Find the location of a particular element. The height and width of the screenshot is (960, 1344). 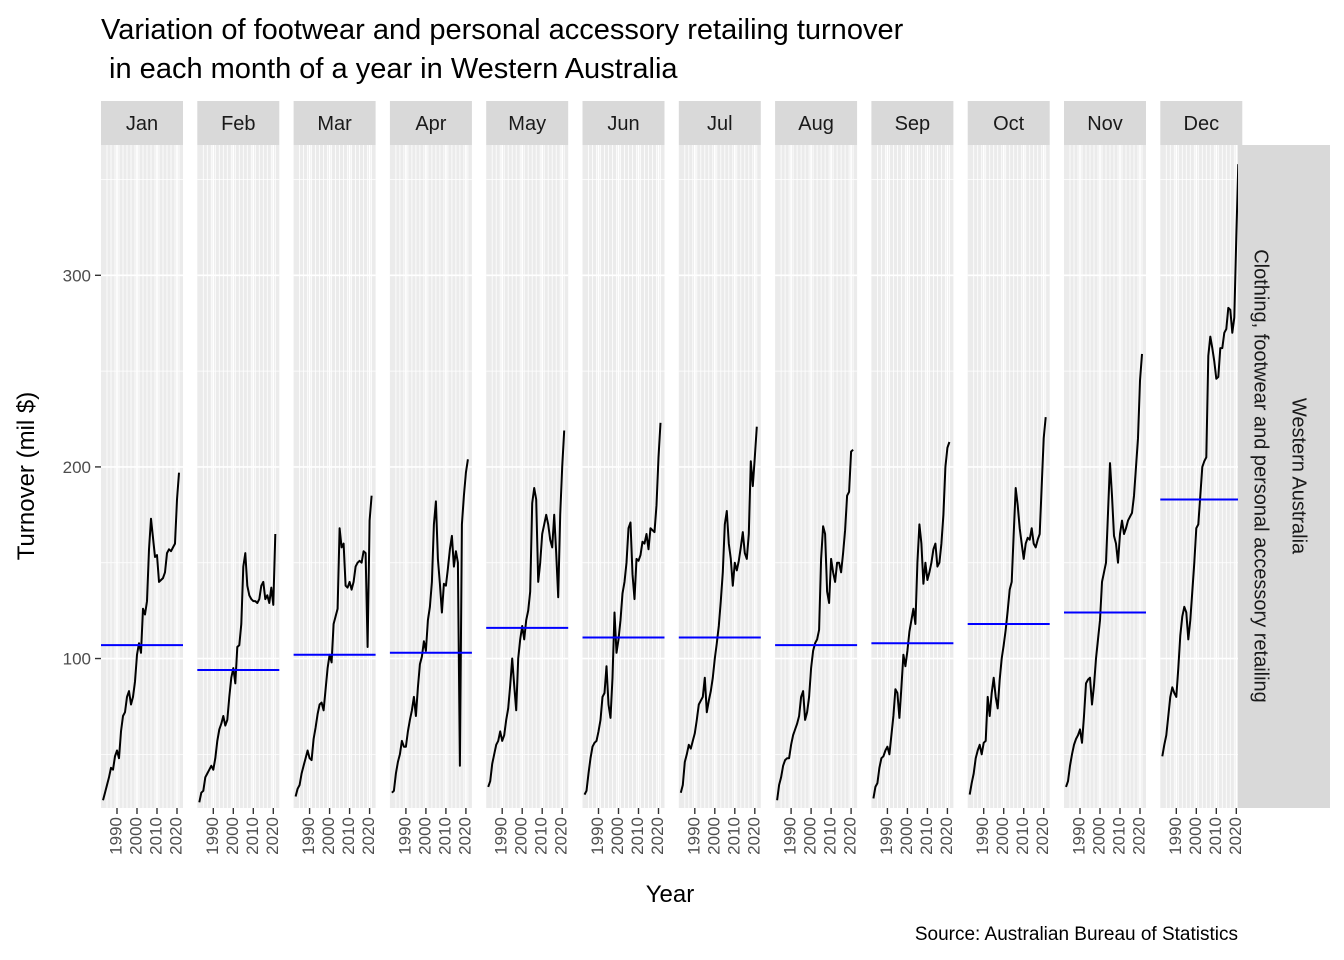

panel-sep: Sep 1990 2000 2010 2020 is located at coordinates (913, 478).